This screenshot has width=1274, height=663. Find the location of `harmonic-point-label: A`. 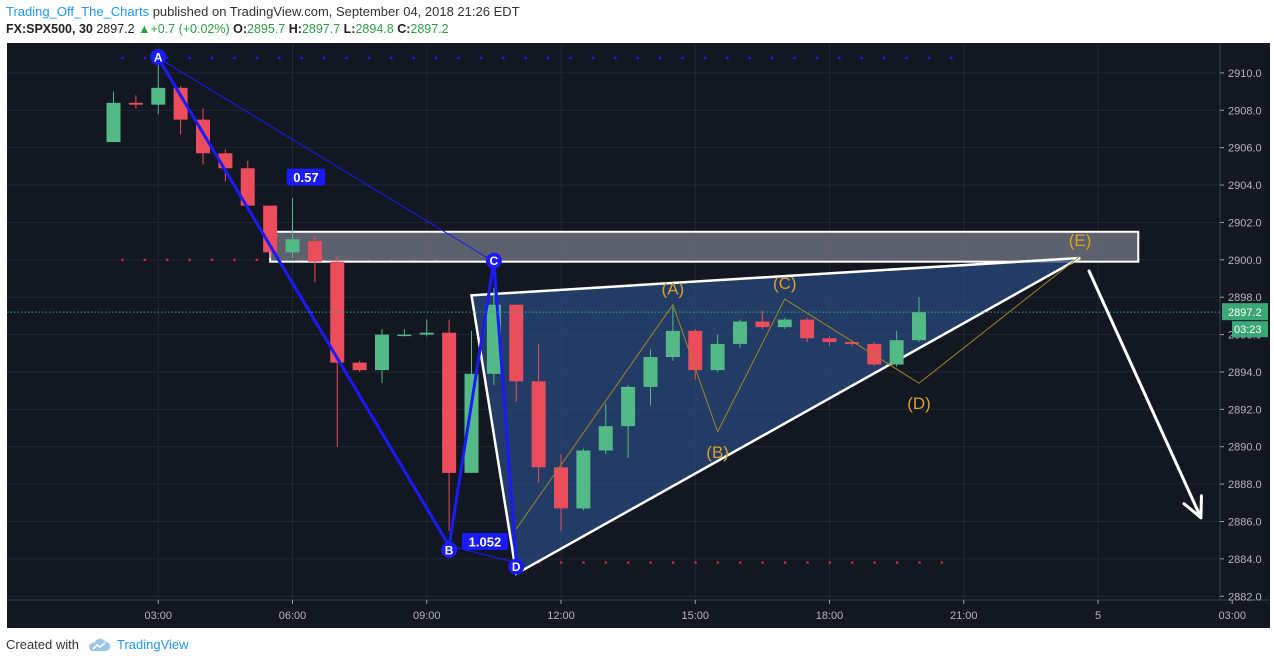

harmonic-point-label: A is located at coordinates (158, 57).